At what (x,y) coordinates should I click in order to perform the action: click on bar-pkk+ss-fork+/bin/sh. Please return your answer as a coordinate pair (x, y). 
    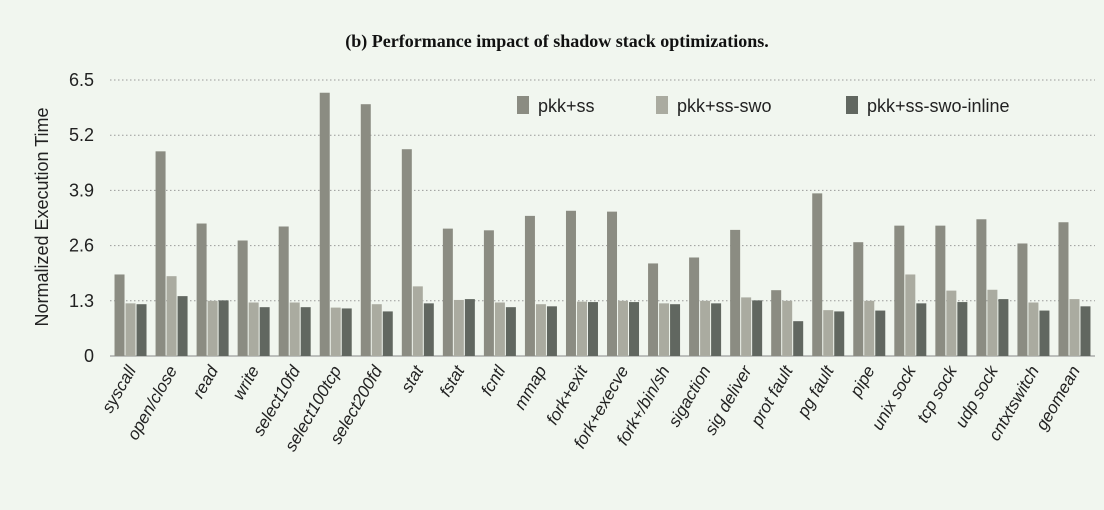
    Looking at the image, I should click on (653, 309).